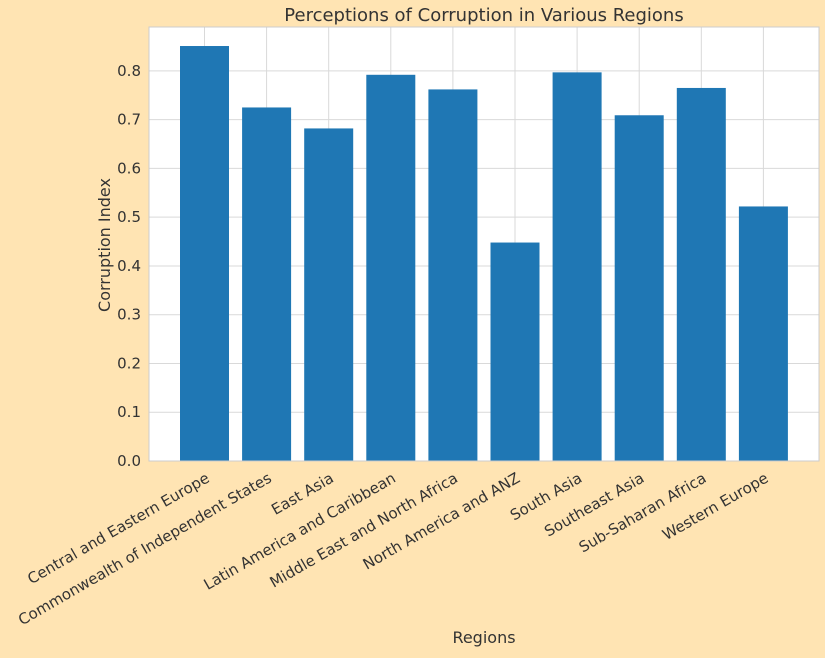 The width and height of the screenshot is (825, 658). I want to click on y-tick-label: 0.2, so click(129, 363).